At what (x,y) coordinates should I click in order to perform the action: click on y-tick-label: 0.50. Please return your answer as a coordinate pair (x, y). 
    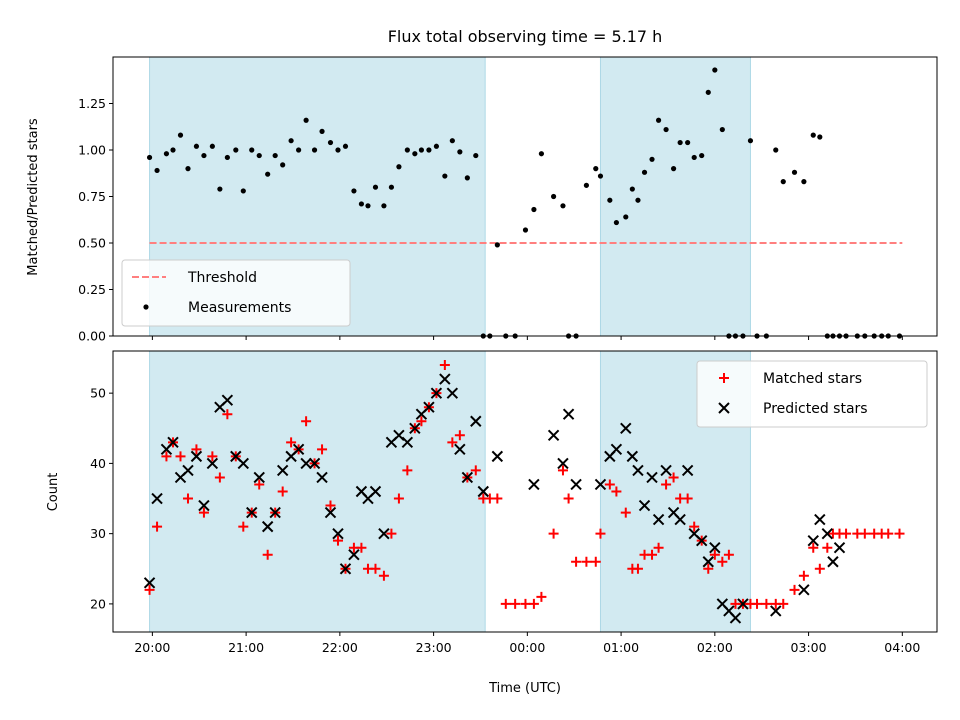
    Looking at the image, I should click on (92, 243).